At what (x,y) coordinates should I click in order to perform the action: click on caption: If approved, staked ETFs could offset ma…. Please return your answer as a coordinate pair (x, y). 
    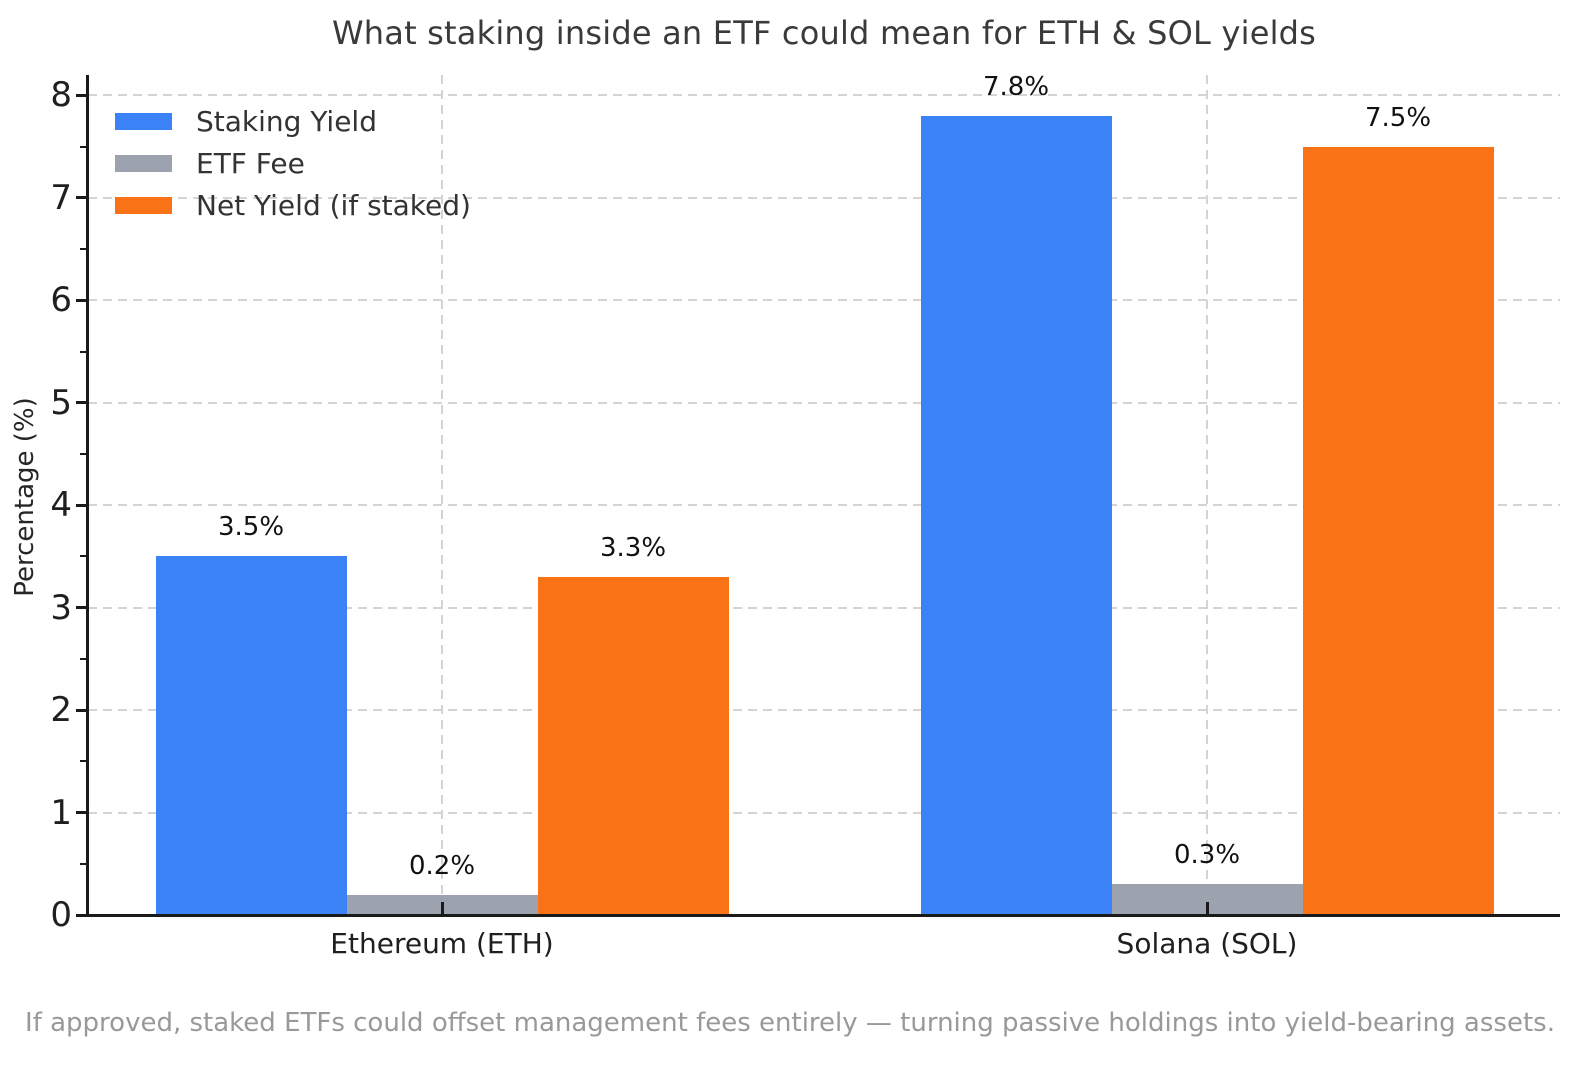
    Looking at the image, I should click on (790, 1023).